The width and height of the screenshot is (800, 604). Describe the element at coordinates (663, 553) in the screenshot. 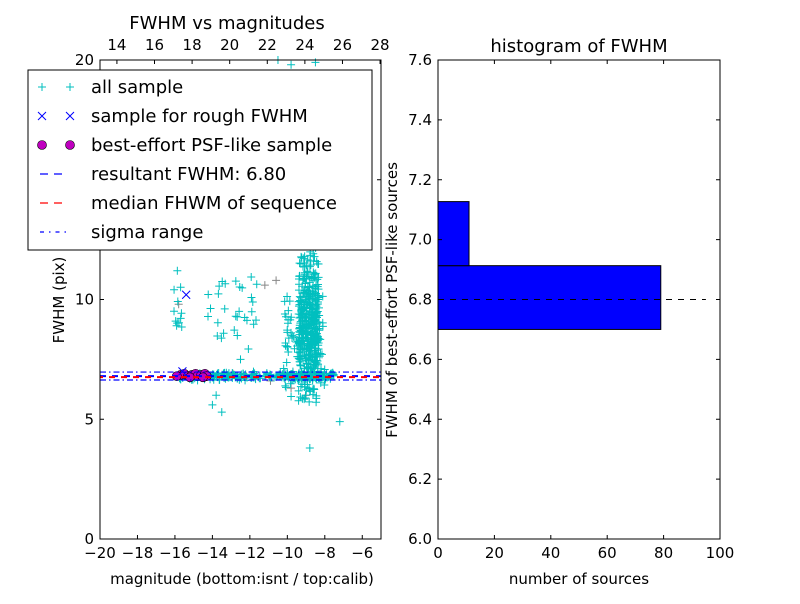

I see `x-tick-label: 80` at that location.